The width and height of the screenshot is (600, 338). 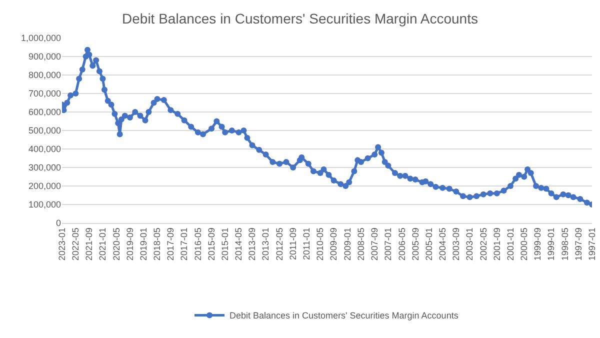 What do you see at coordinates (44, 205) in the screenshot?
I see `y-tick-label: 100,000` at bounding box center [44, 205].